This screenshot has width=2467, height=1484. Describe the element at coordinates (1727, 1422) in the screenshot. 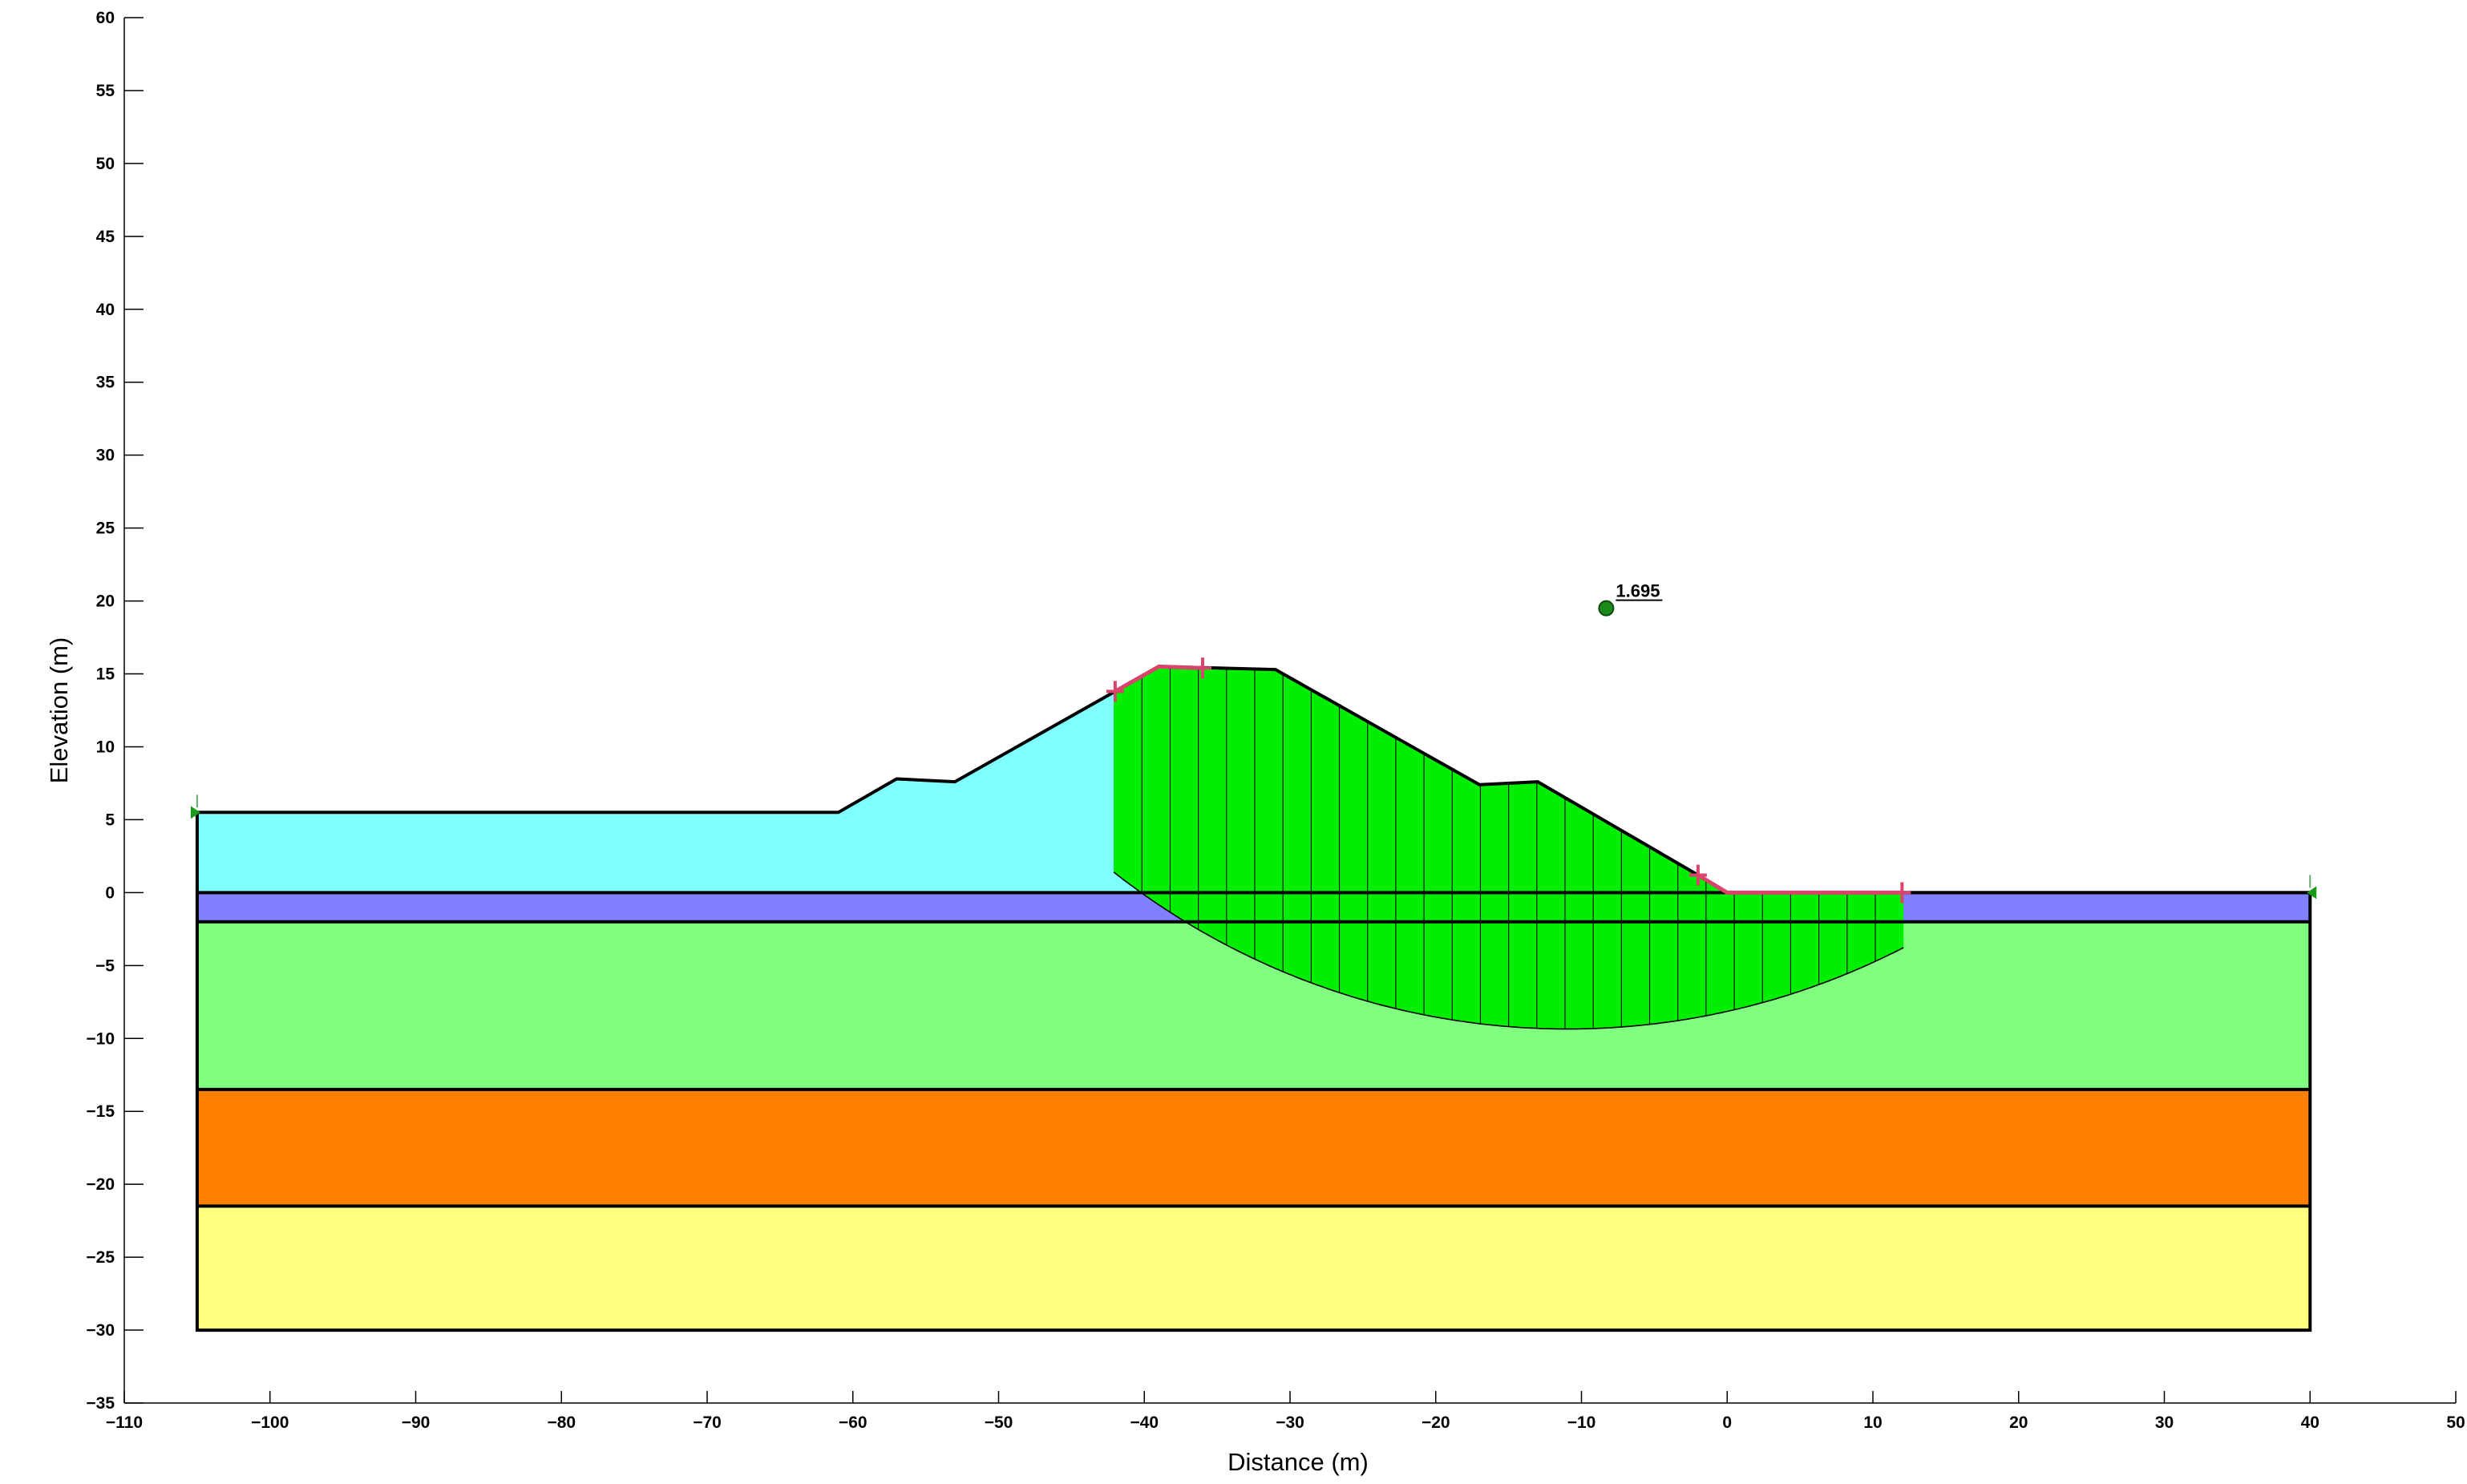

I see `x-tick-label: 0` at that location.